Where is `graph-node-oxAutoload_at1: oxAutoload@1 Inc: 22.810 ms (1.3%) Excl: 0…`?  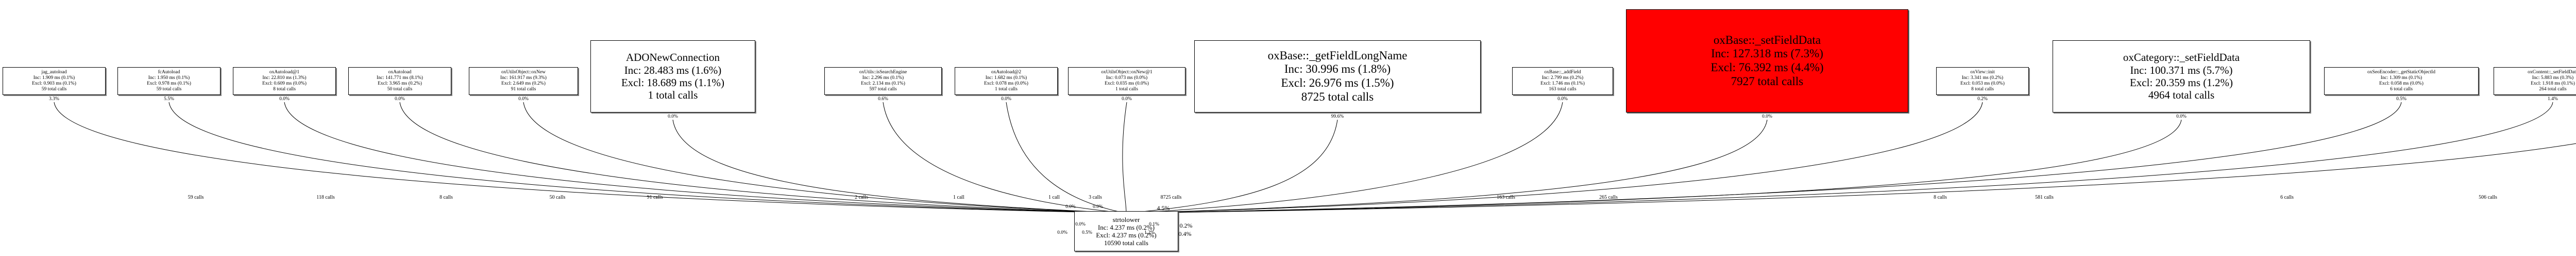 graph-node-oxAutoload_at1: oxAutoload@1 Inc: 22.810 ms (1.3%) Excl: 0… is located at coordinates (284, 81).